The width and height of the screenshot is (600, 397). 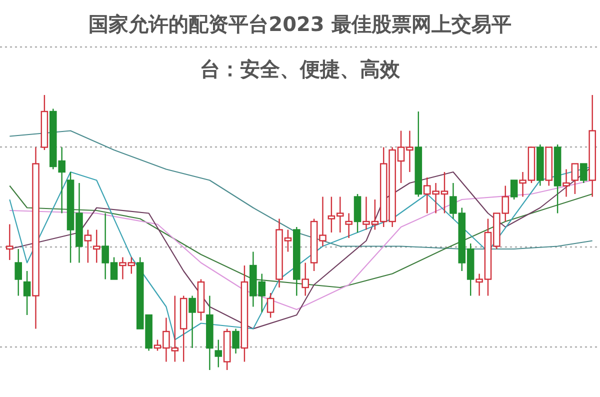 What do you see at coordinates (300, 46) in the screenshot?
I see `chart-title: 国家允许的配资平台2023 最佳股票网上交易平台：安全、便捷、高效` at bounding box center [300, 46].